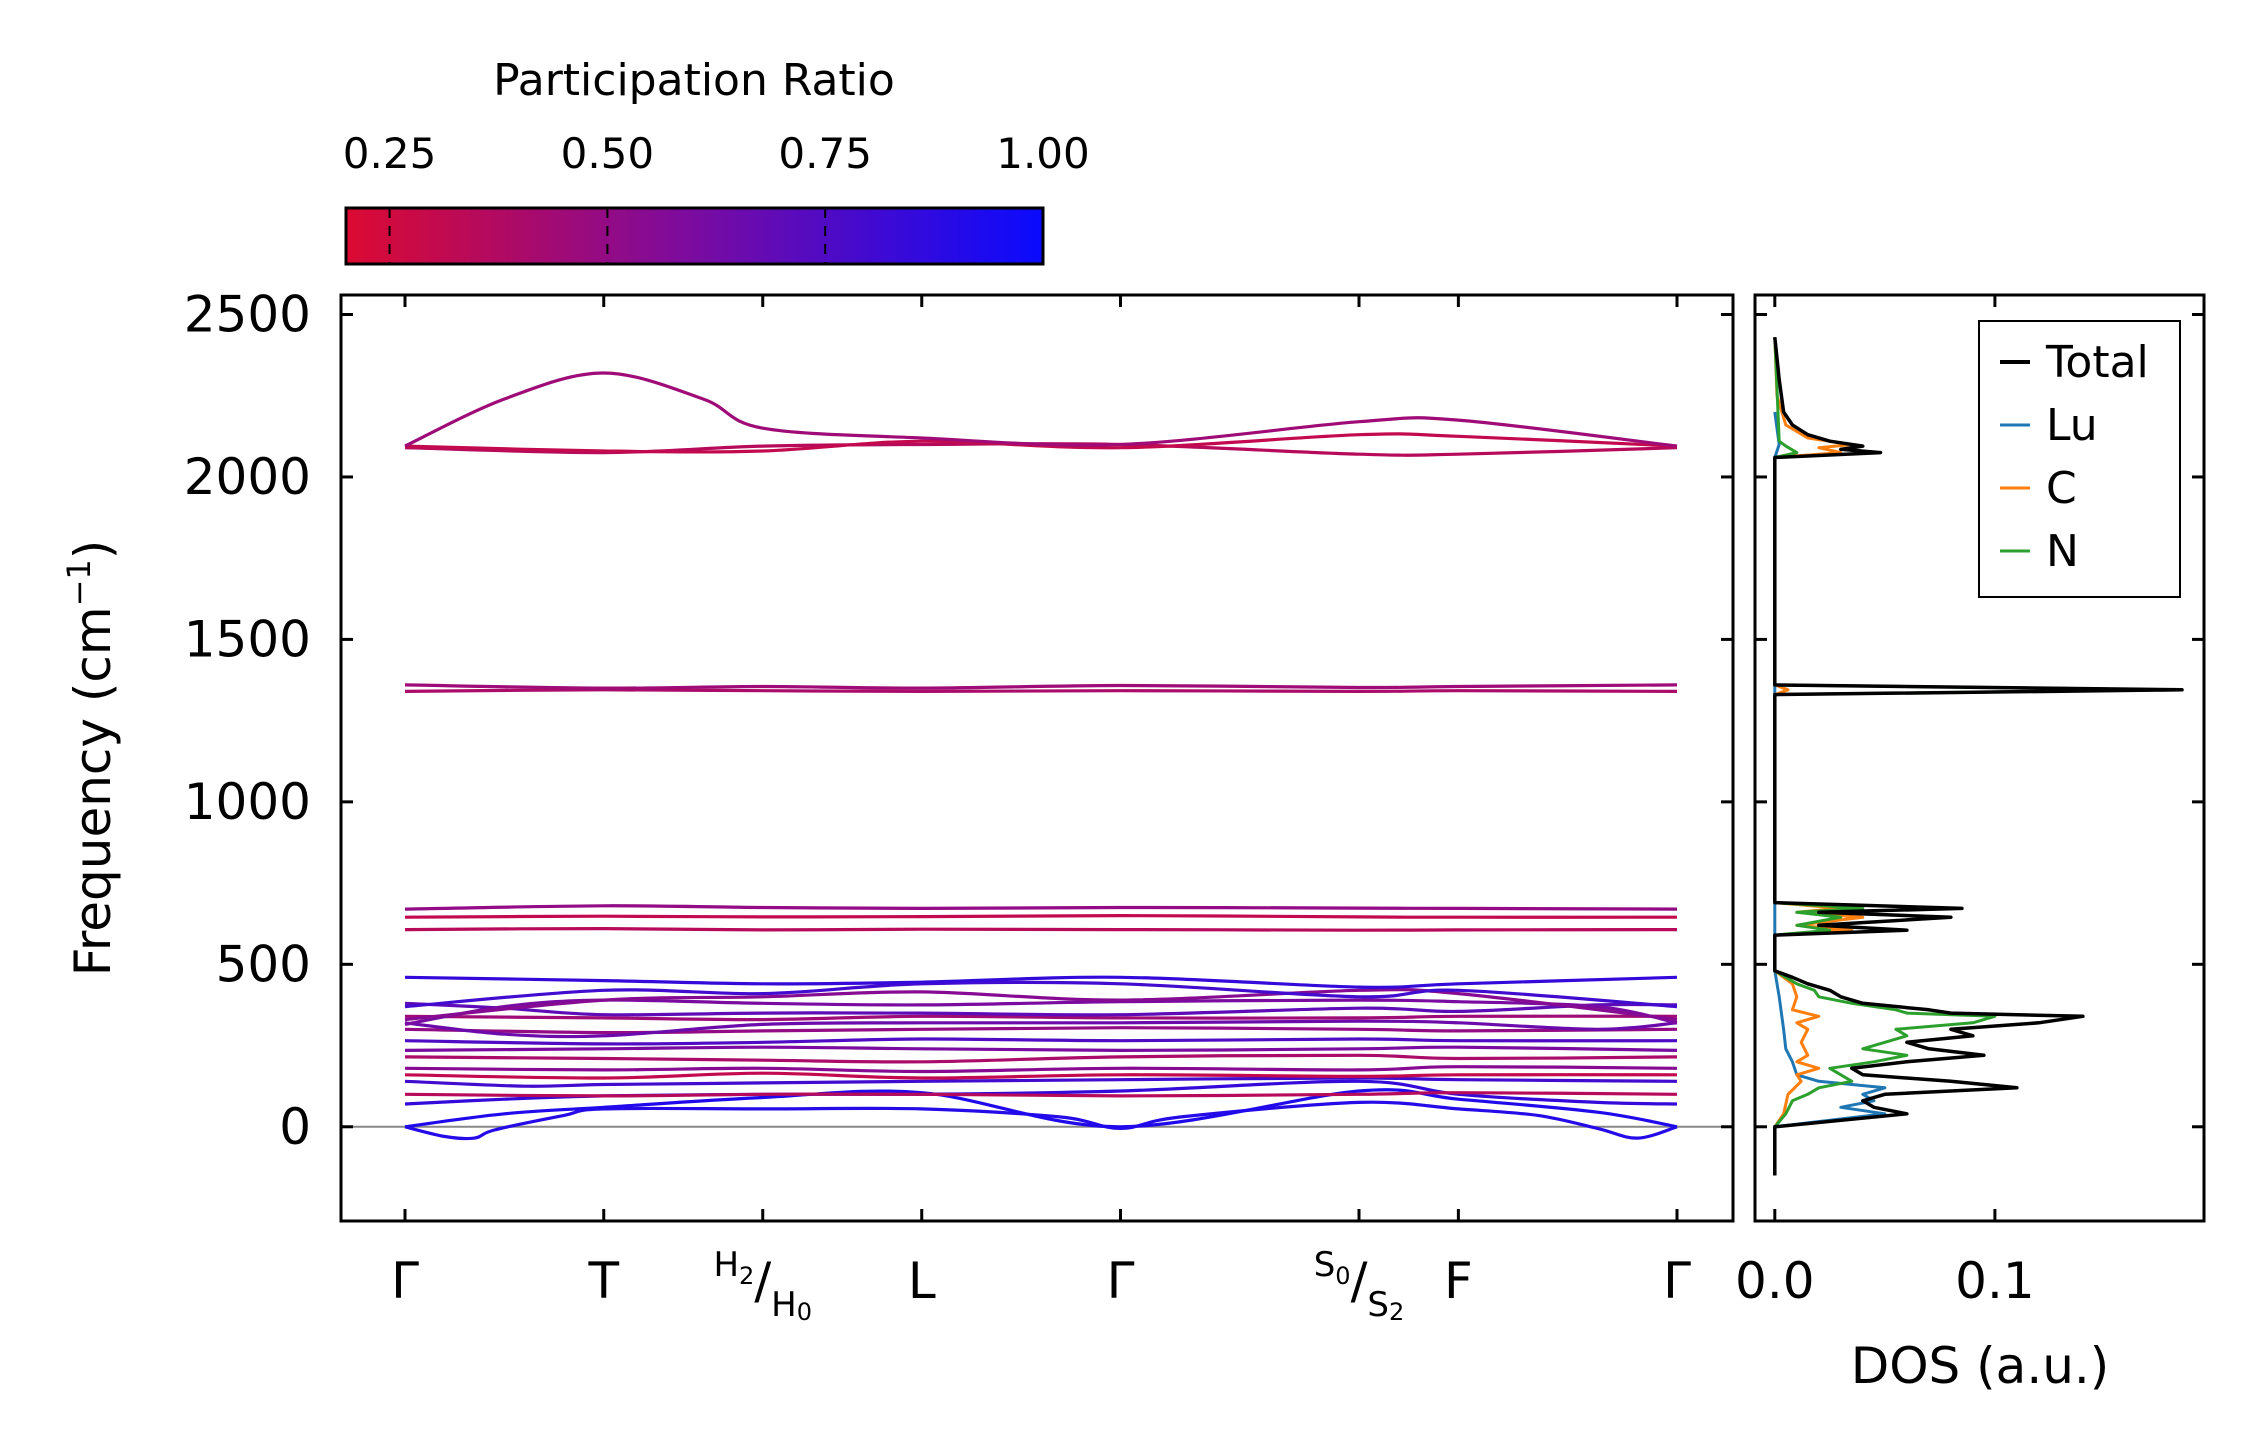 The width and height of the screenshot is (2259, 1455). What do you see at coordinates (263, 964) in the screenshot?
I see `y-tick-label: 500` at bounding box center [263, 964].